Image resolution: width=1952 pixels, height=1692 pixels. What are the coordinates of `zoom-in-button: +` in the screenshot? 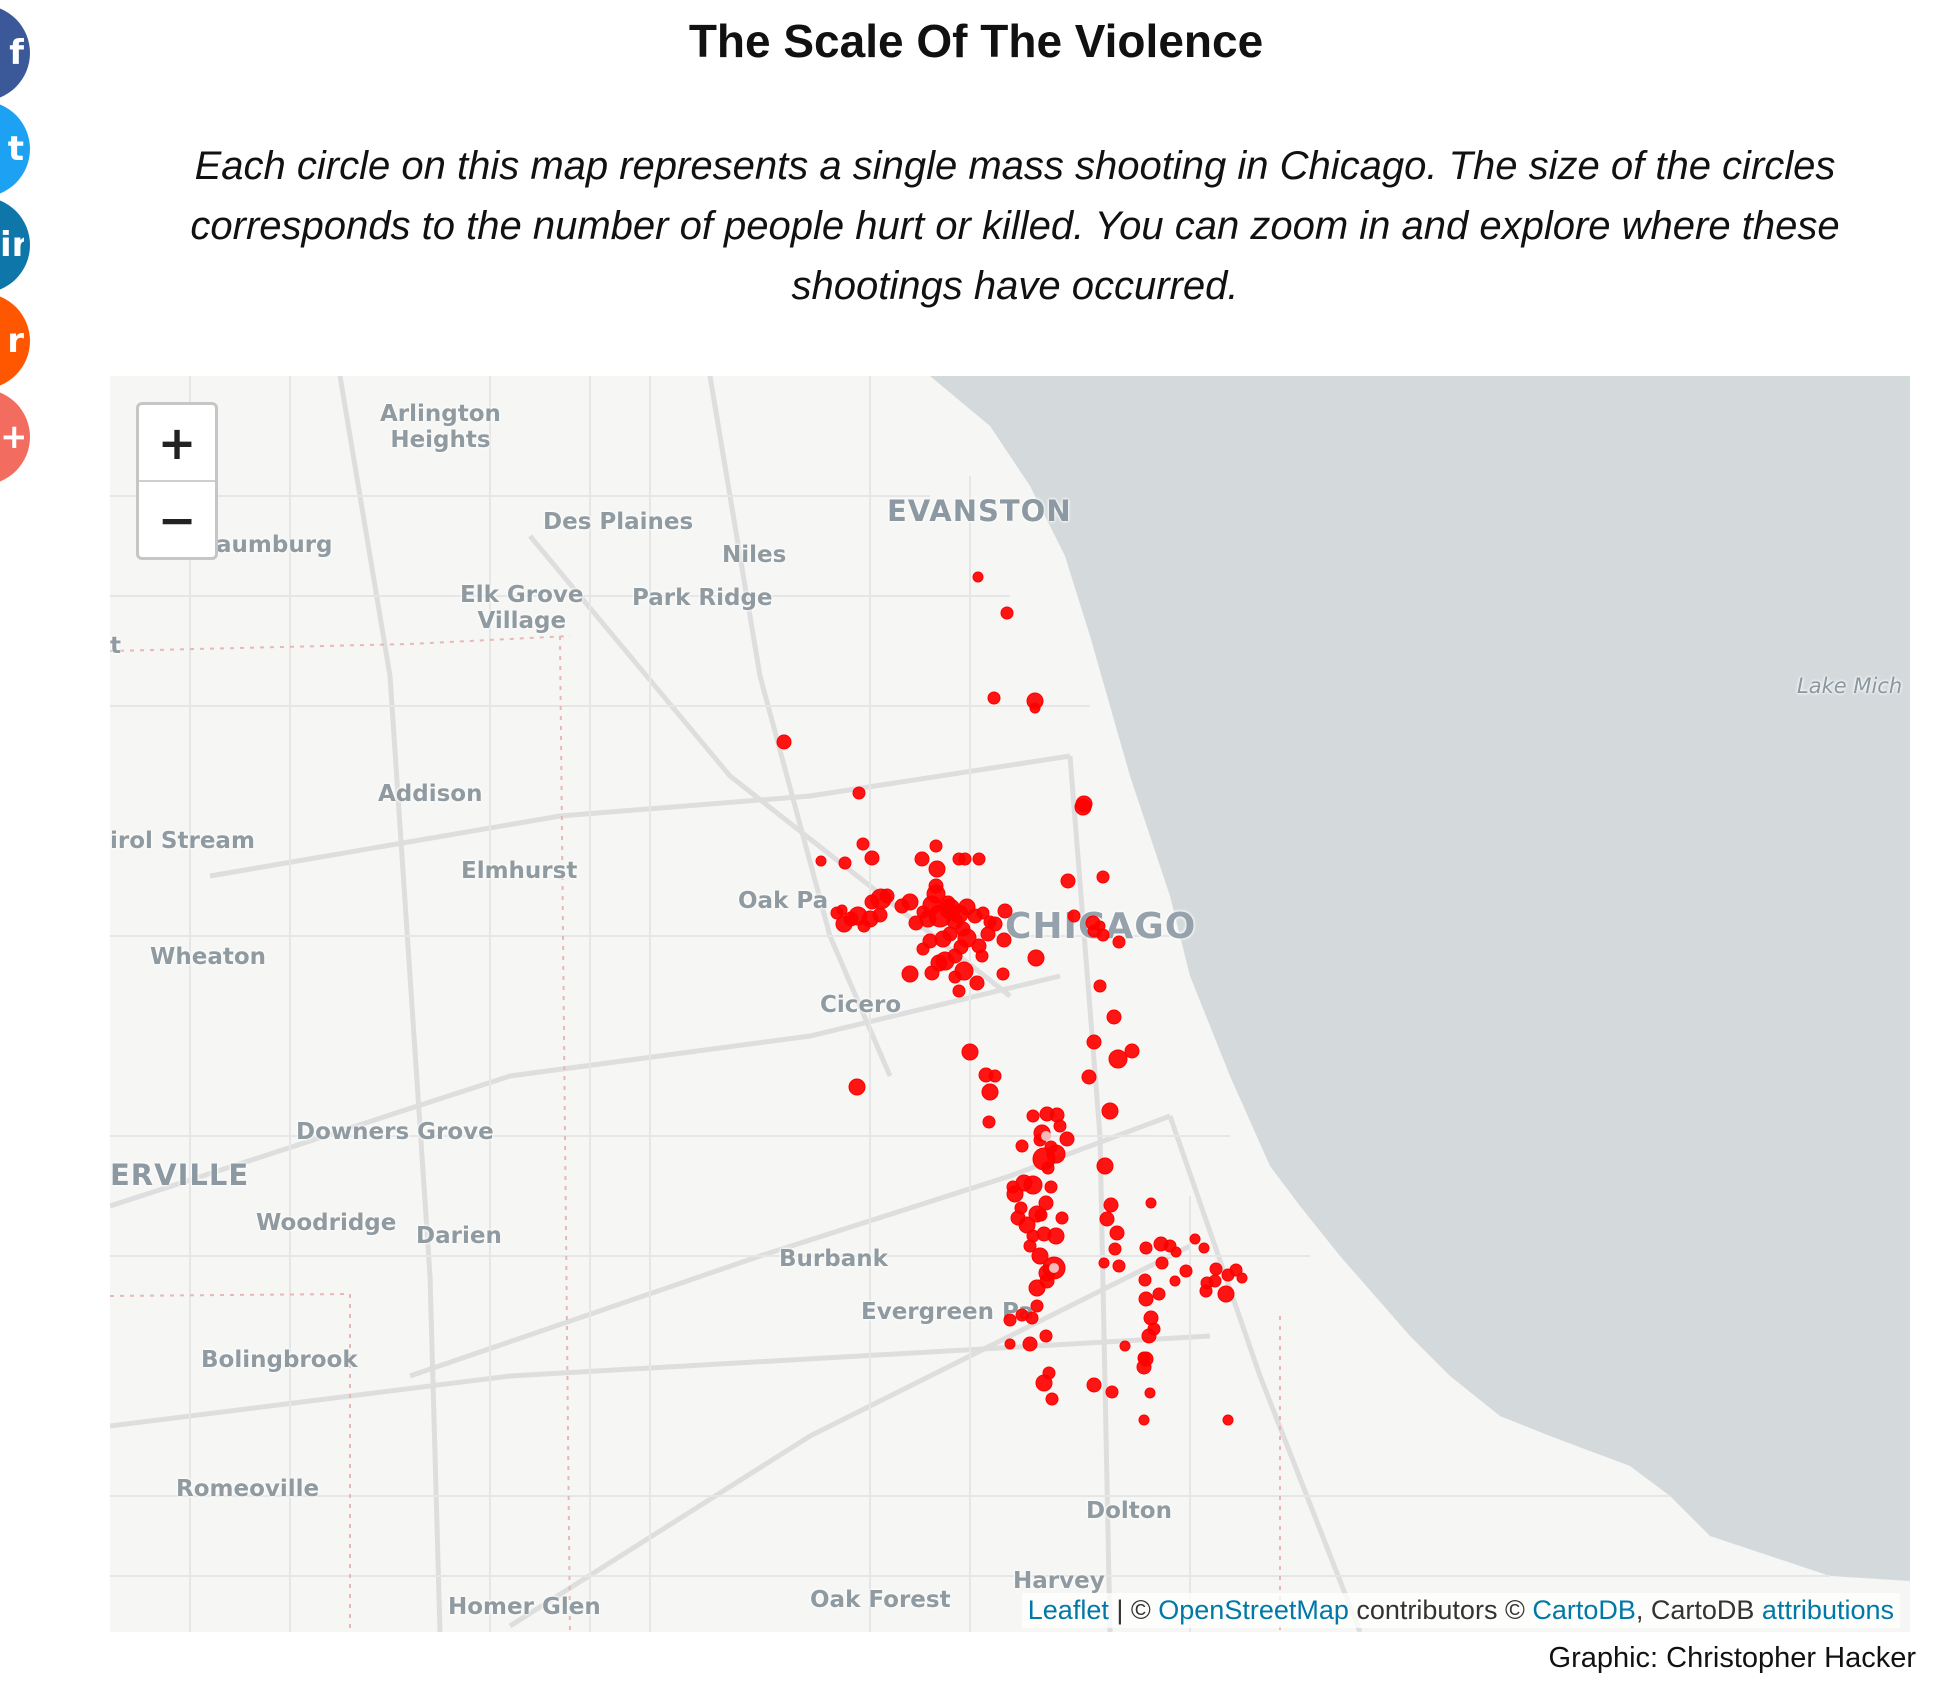 It's located at (177, 443).